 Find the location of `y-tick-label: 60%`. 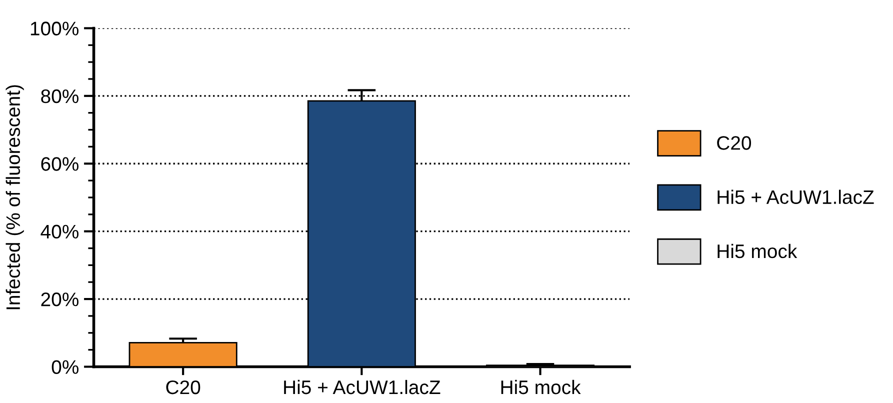

y-tick-label: 60% is located at coordinates (59, 164).